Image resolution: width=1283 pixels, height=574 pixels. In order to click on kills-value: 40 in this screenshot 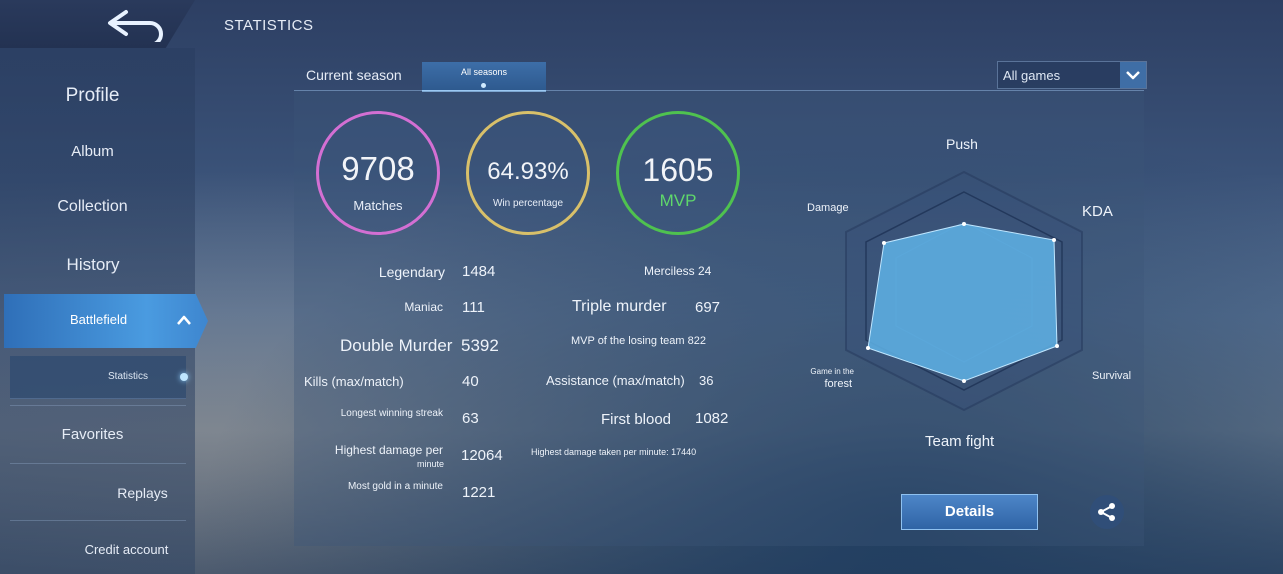, I will do `click(470, 381)`.